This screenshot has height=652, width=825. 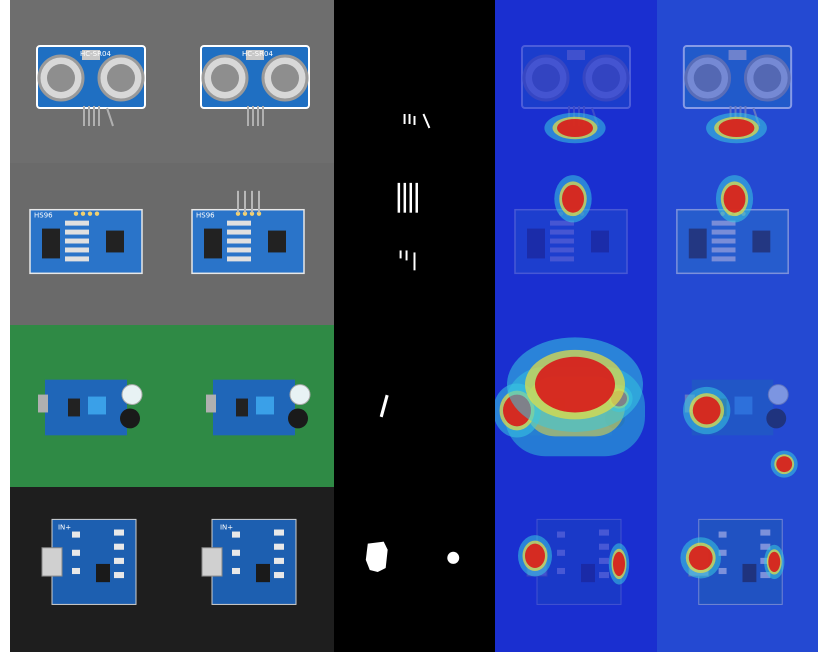 I want to click on relay-driver-board-board, so click(x=571, y=241).